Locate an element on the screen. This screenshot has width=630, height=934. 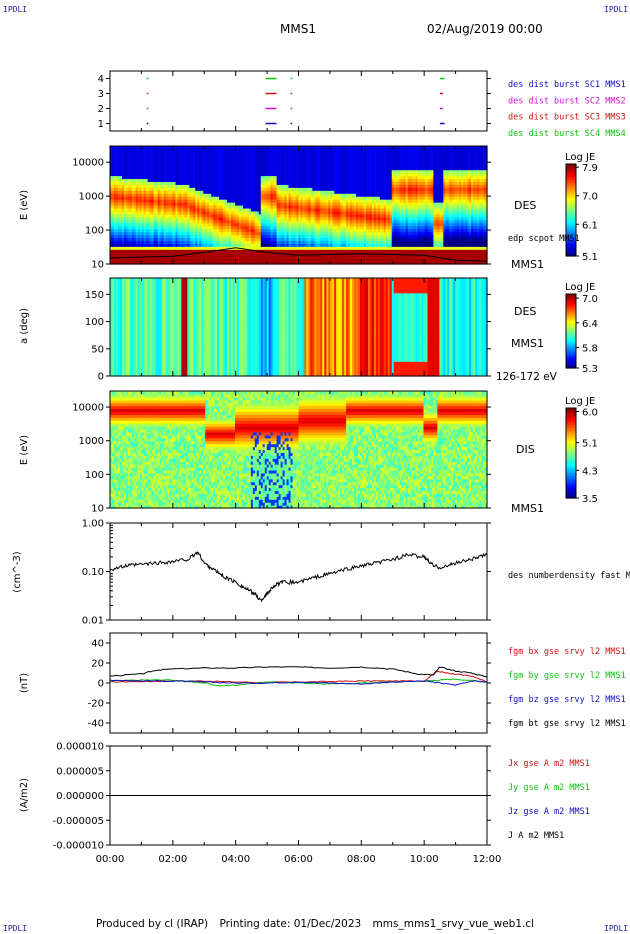
des-energy-spacecraft-label: MMS1 is located at coordinates (527, 264).